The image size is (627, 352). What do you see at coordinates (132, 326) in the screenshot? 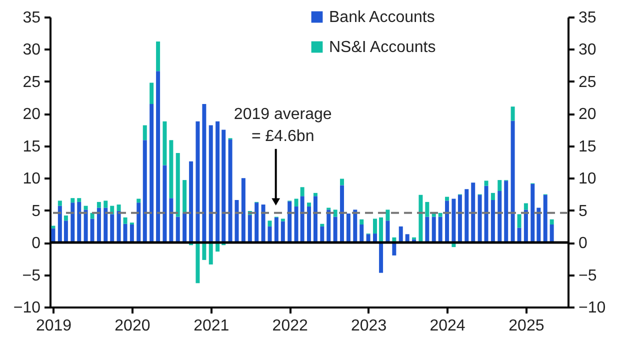
I see `x-tick-label: 2020` at bounding box center [132, 326].